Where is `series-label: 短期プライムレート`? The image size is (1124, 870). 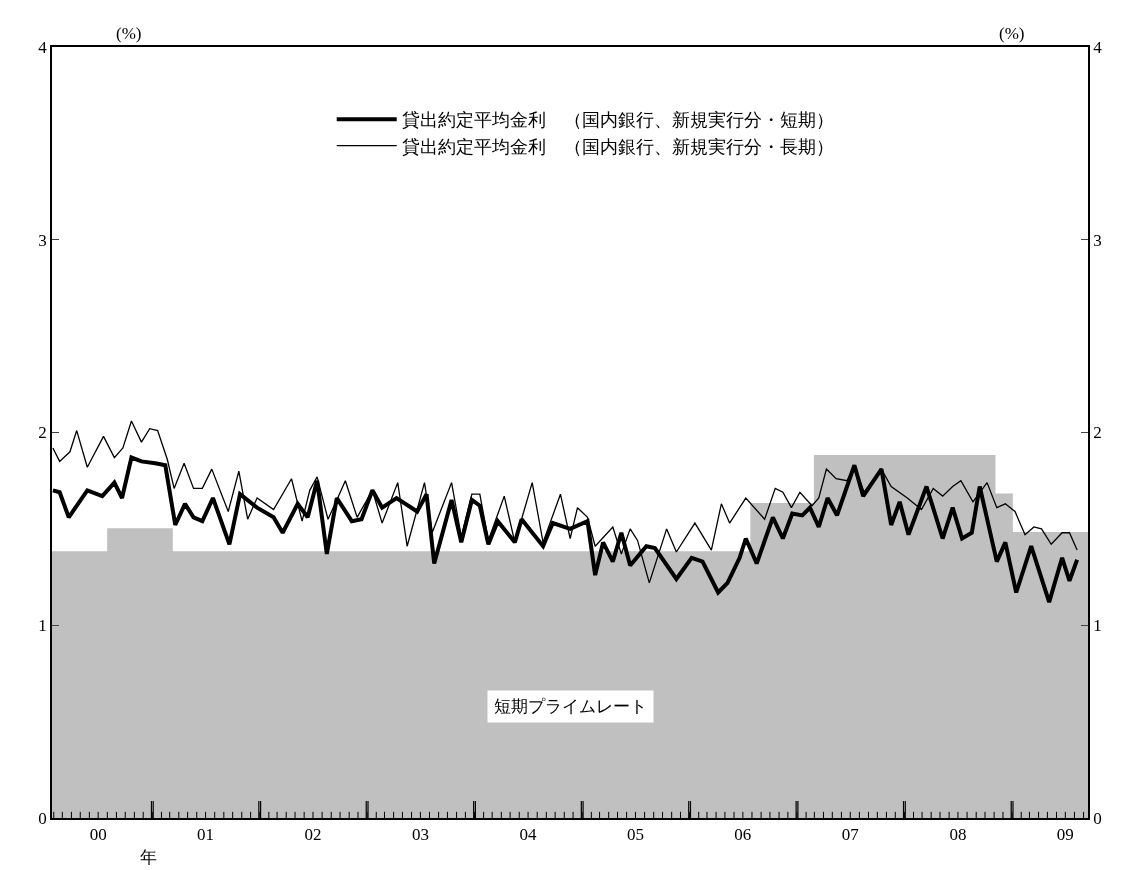 series-label: 短期プライムレート is located at coordinates (570, 706).